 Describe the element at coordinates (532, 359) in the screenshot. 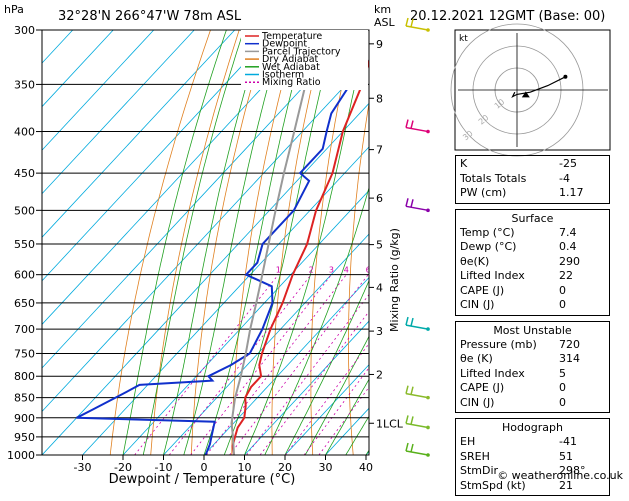

I see `mu-row: θe (K)314` at that location.